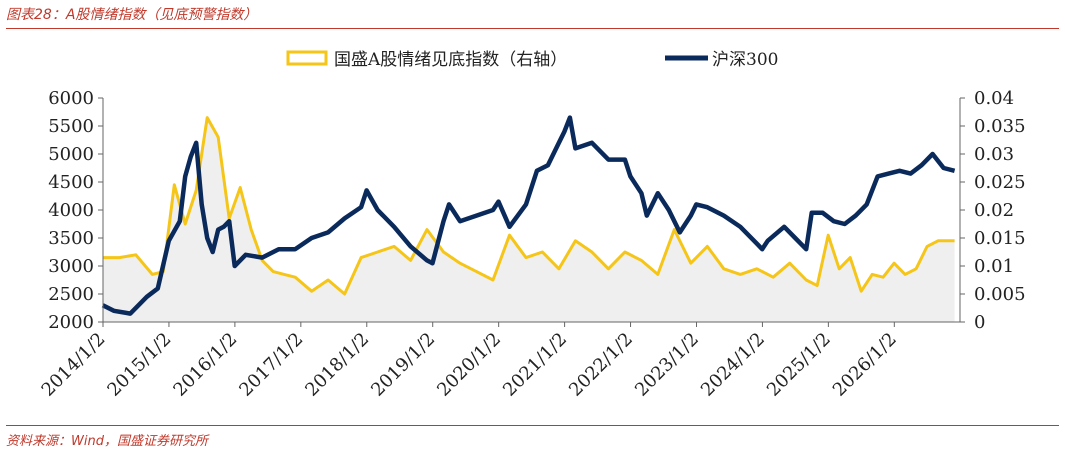 Image resolution: width=1065 pixels, height=452 pixels. What do you see at coordinates (667, 365) in the screenshot?
I see `x-tick-label: 2023/1/2` at bounding box center [667, 365].